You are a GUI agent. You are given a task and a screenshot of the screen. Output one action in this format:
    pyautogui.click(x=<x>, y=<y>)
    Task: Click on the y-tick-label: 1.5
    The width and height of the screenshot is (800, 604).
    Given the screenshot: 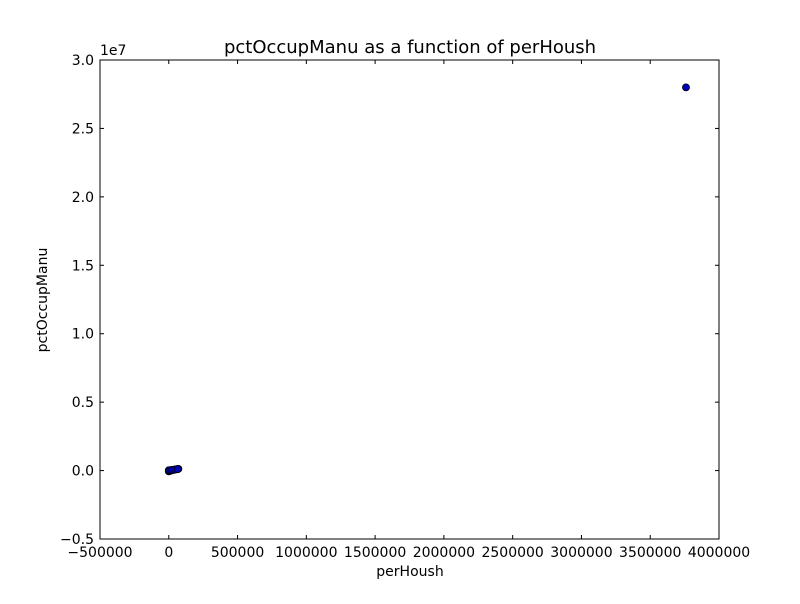 What is the action you would take?
    pyautogui.click(x=83, y=266)
    